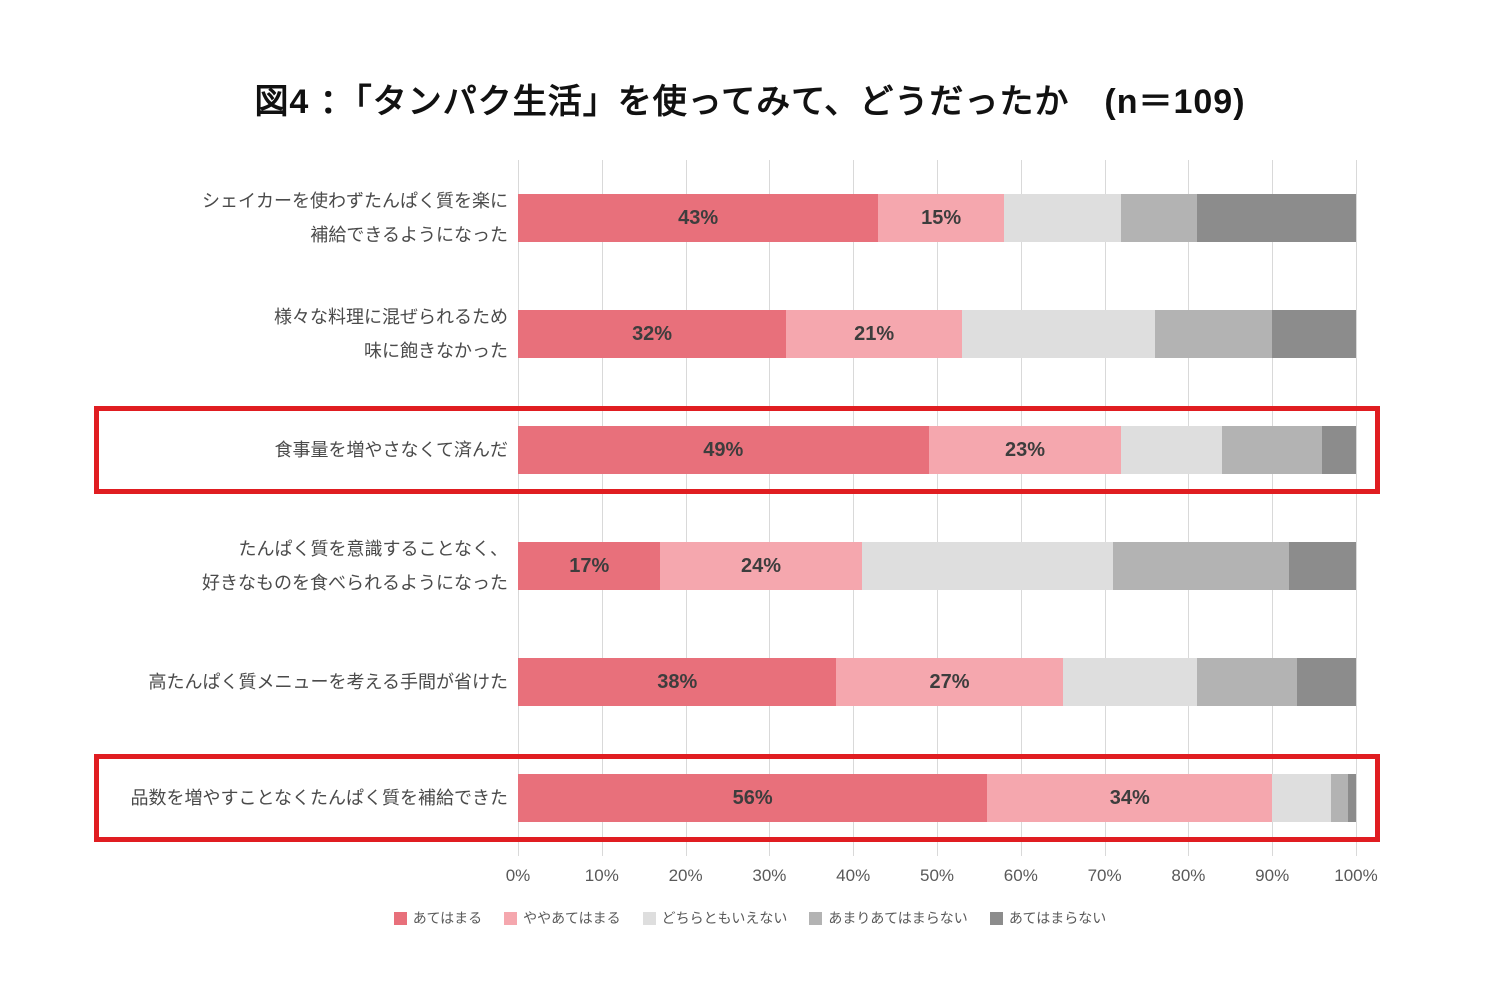 This screenshot has width=1500, height=1000. What do you see at coordinates (1104, 875) in the screenshot?
I see `x-axis-tick: 70%` at bounding box center [1104, 875].